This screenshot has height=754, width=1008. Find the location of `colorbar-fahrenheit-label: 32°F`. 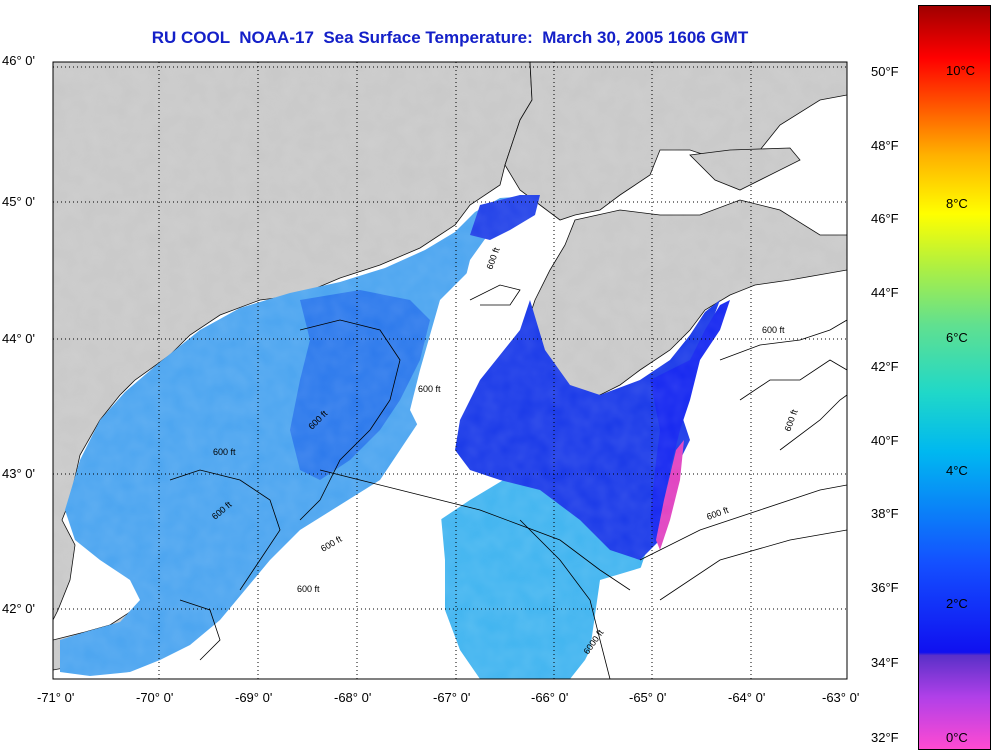

colorbar-fahrenheit-label: 32°F is located at coordinates (885, 737).